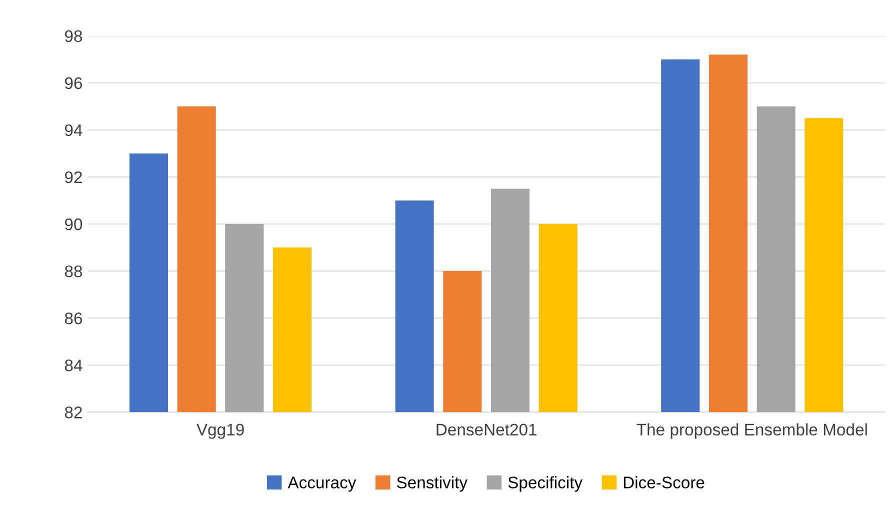 The height and width of the screenshot is (512, 894). I want to click on y-tick-label: 88, so click(73, 271).